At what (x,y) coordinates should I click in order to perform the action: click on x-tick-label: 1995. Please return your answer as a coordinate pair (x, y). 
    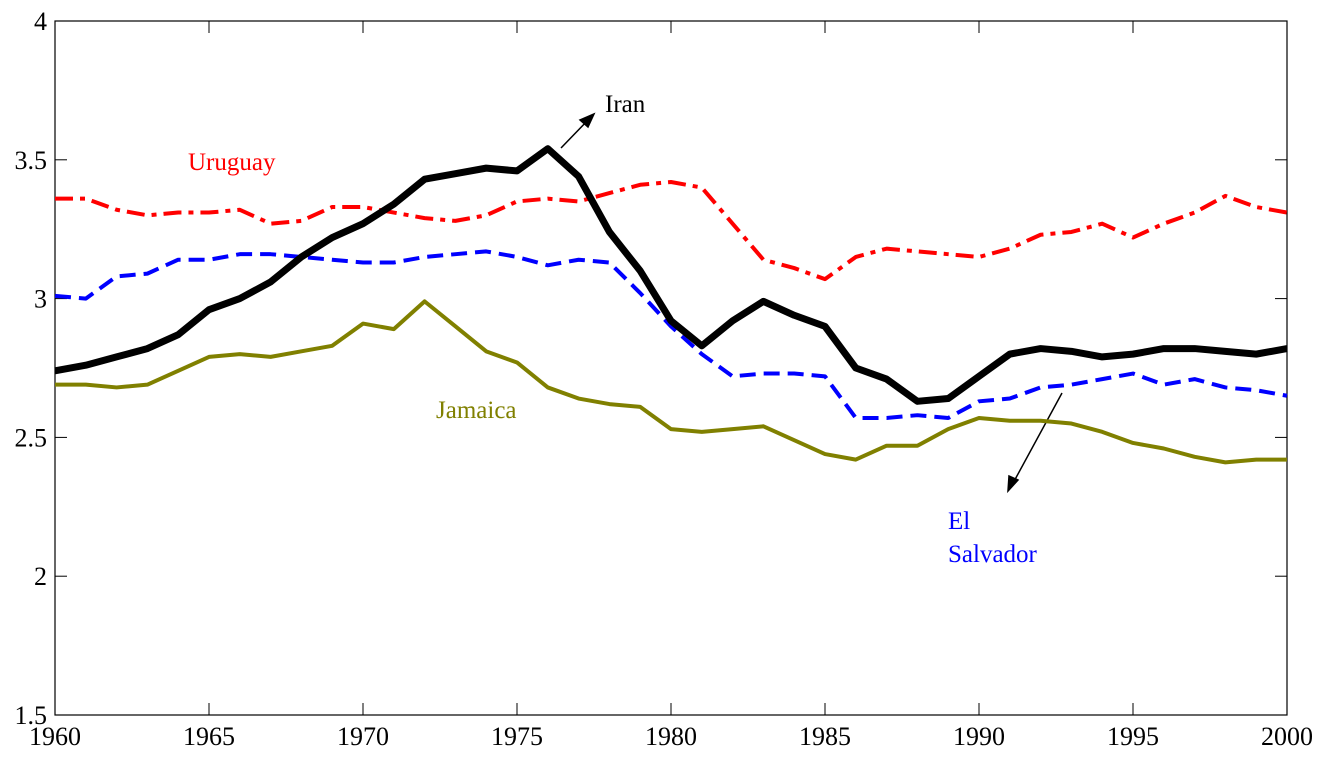
    Looking at the image, I should click on (1133, 736).